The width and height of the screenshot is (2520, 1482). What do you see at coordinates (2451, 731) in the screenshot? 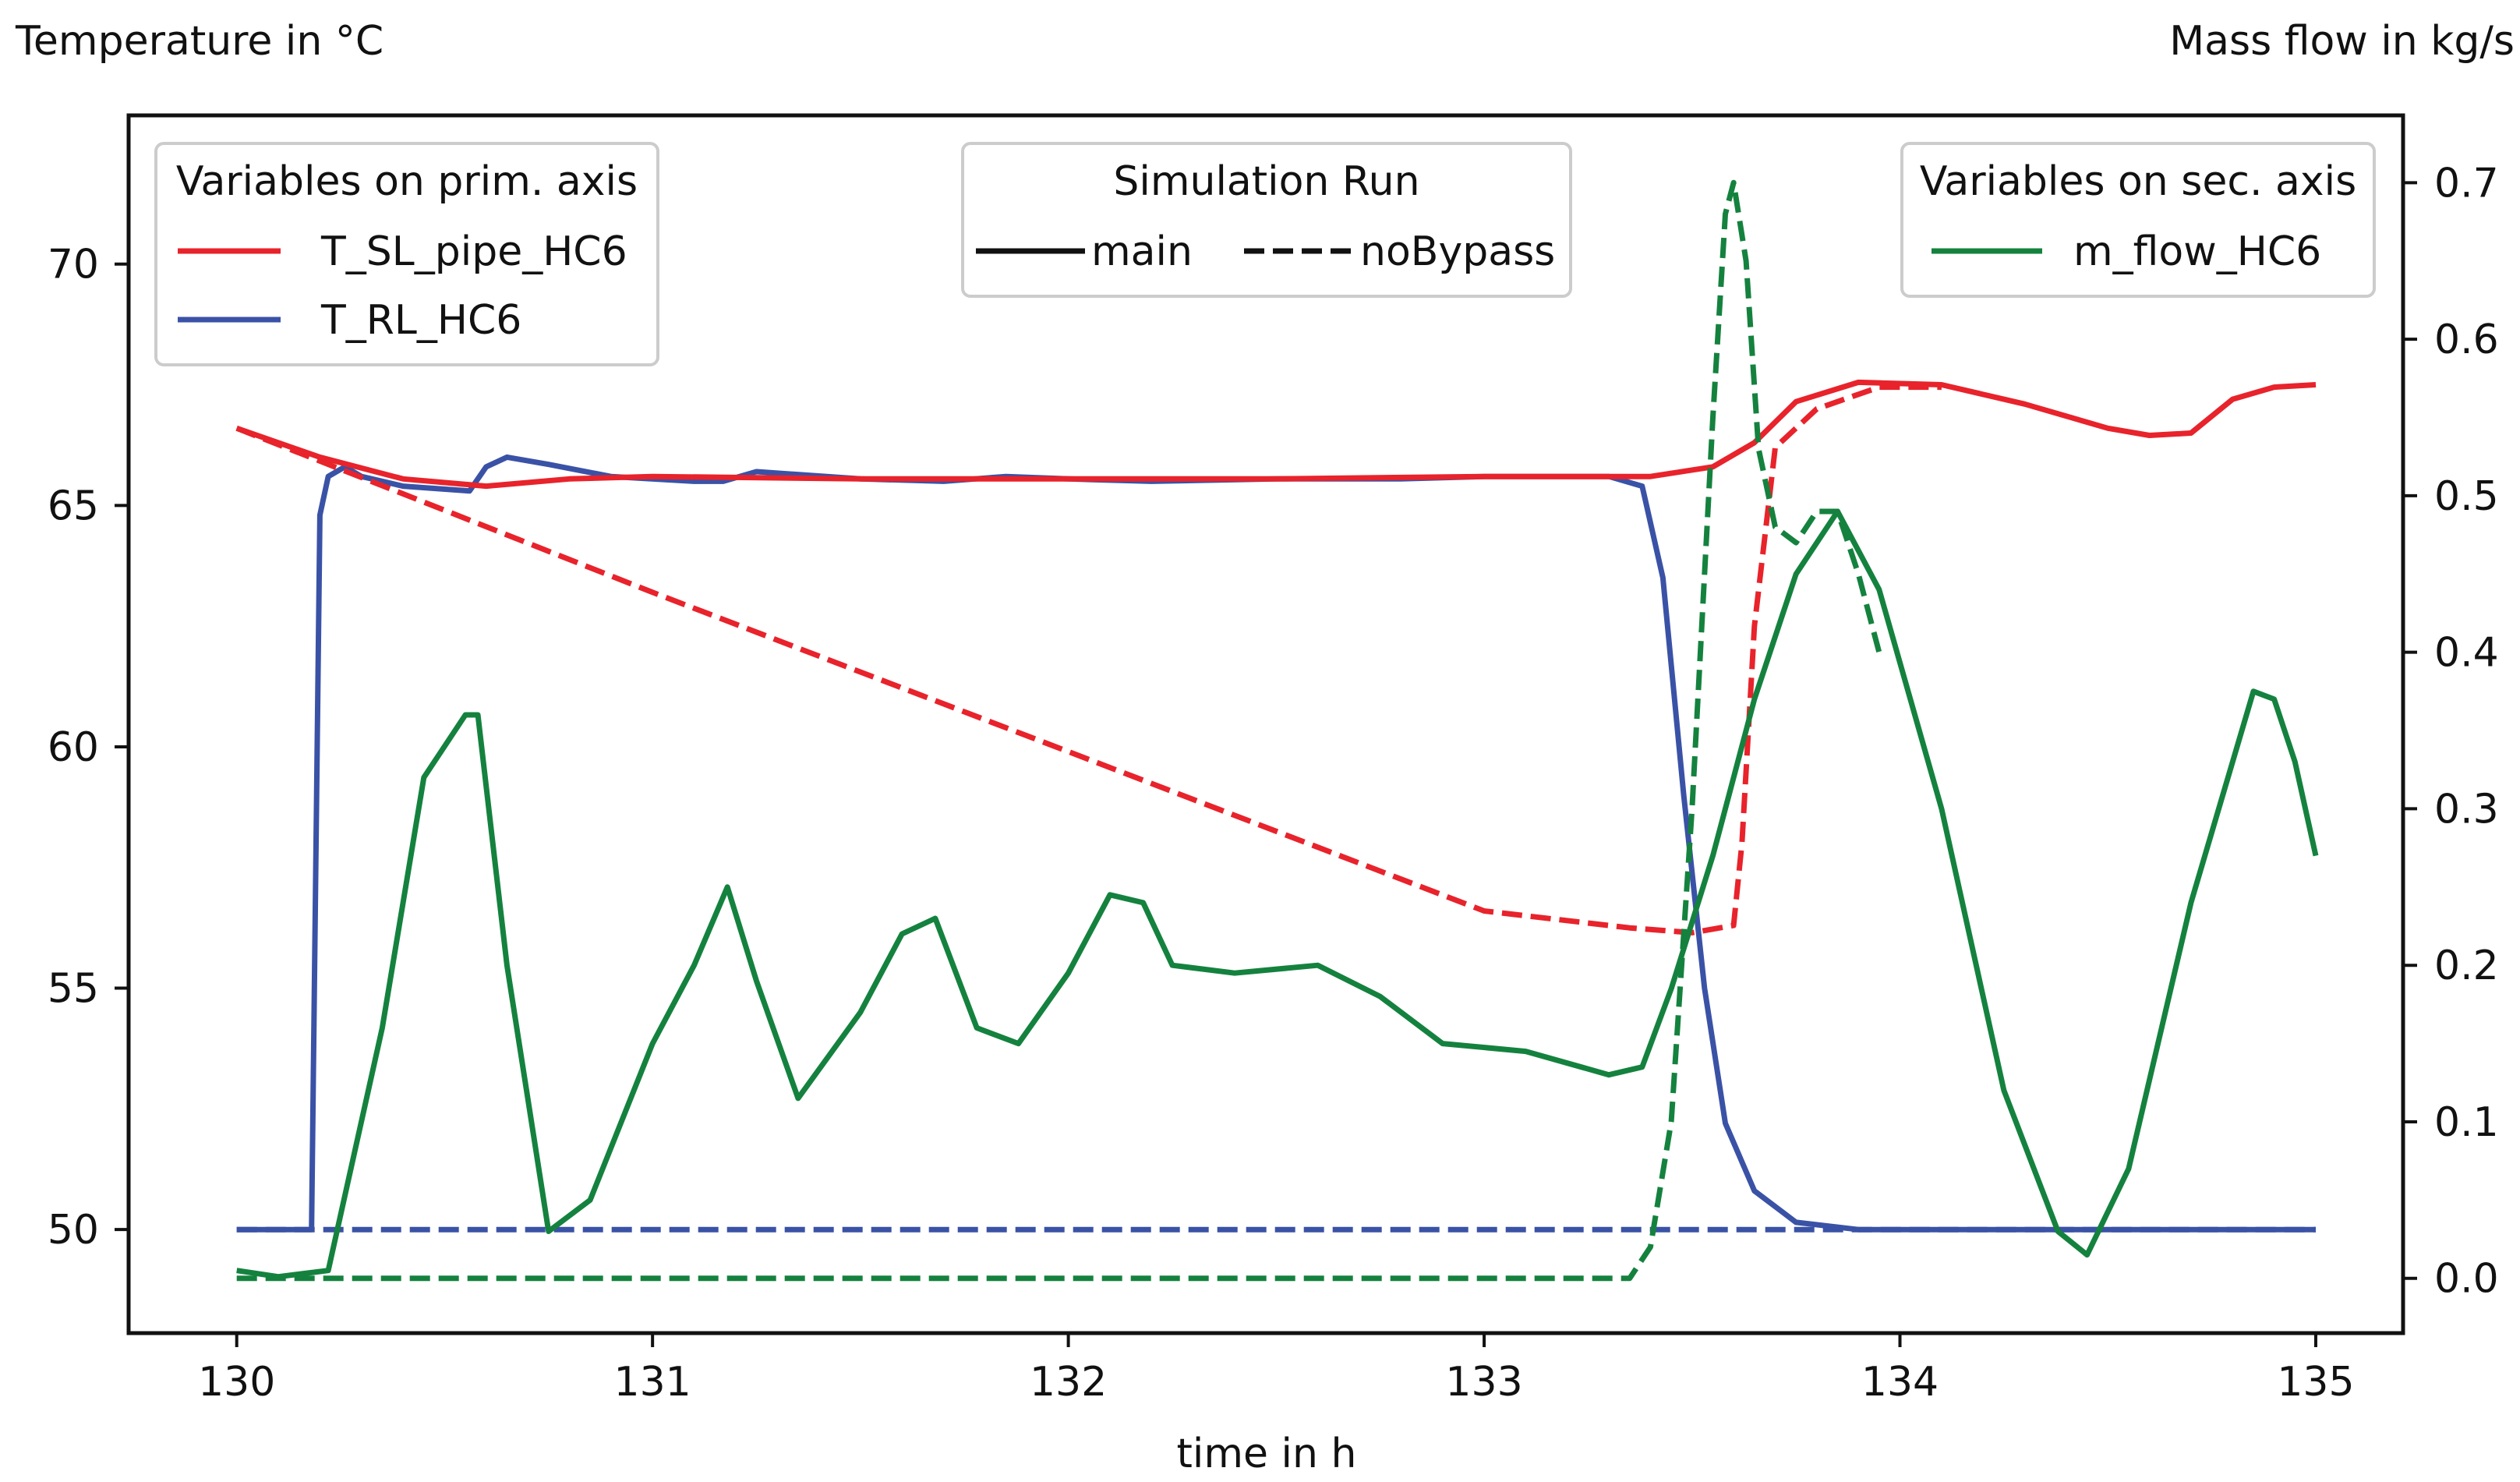
I see `y2-ticks: 0.0 0.1 0.2 0.3 0.4 0.5 0.6 0.7` at bounding box center [2451, 731].